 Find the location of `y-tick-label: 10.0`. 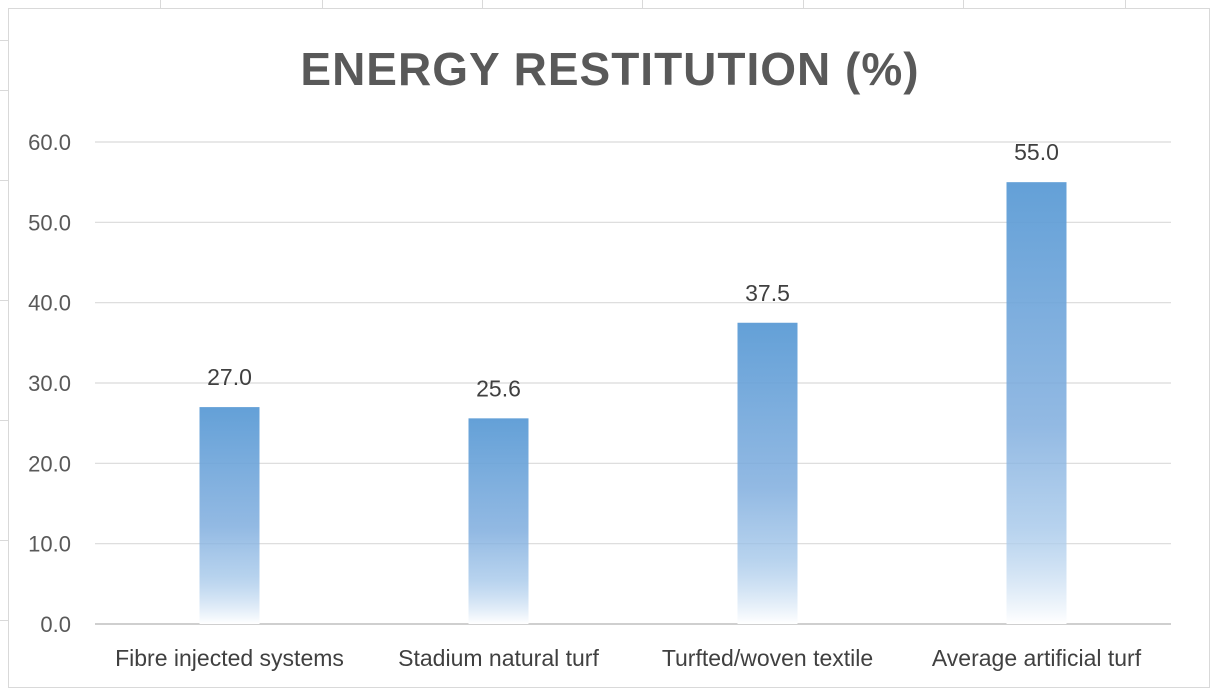

y-tick-label: 10.0 is located at coordinates (49, 544).